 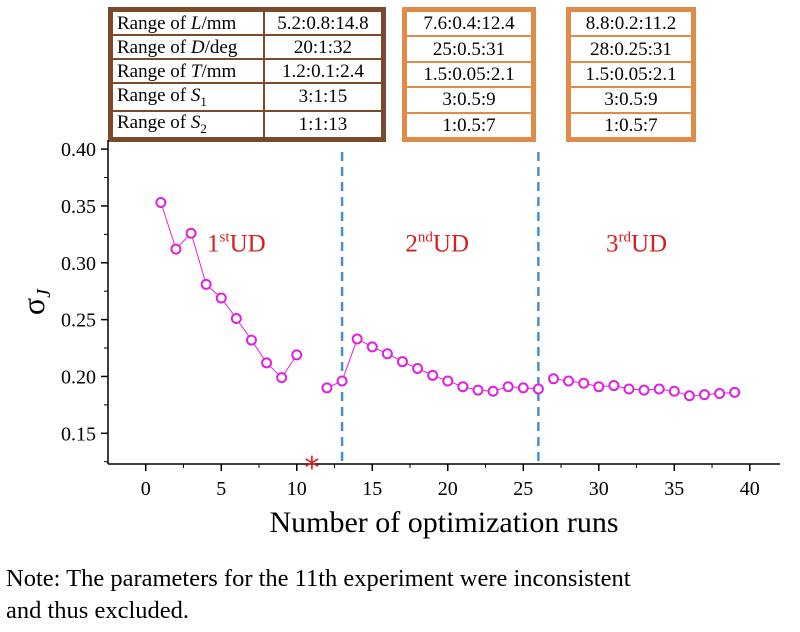 What do you see at coordinates (631, 100) in the screenshot?
I see `table-3-value: 3:0.5:9` at bounding box center [631, 100].